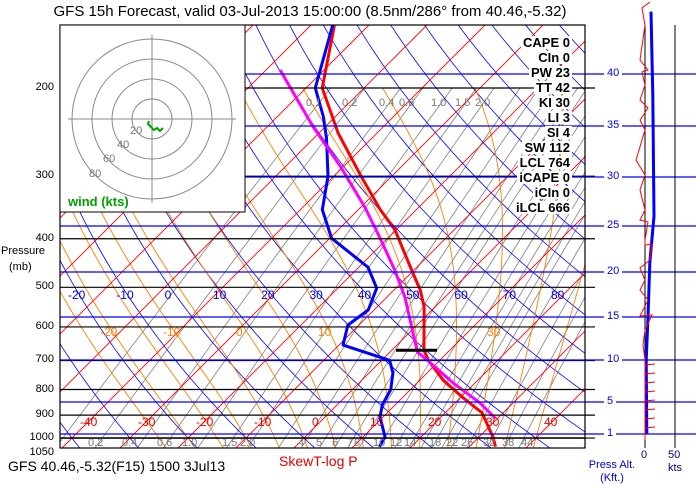 This screenshot has width=696, height=484. What do you see at coordinates (527, 443) in the screenshot?
I see `mixing-ratio-label: 44` at bounding box center [527, 443].